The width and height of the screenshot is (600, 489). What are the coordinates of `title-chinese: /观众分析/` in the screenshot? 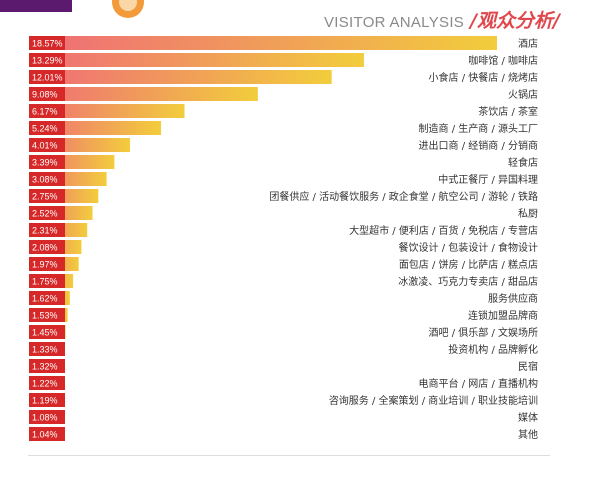 It's located at (515, 21).